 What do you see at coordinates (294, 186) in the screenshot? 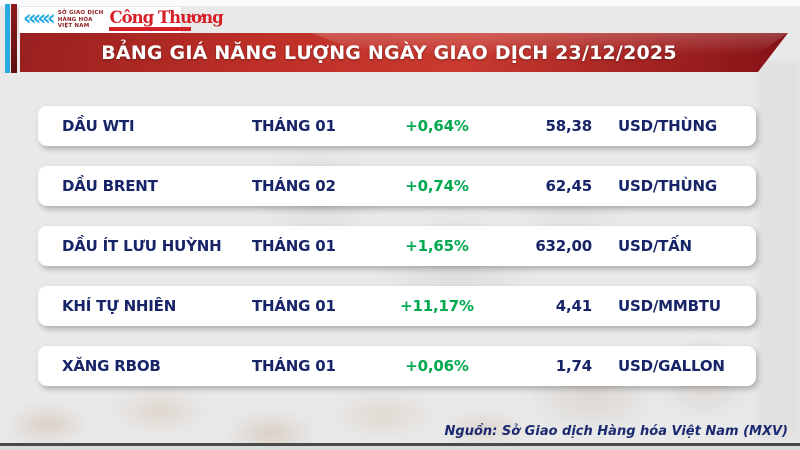
I see `contract-month: THÁNG 02` at bounding box center [294, 186].